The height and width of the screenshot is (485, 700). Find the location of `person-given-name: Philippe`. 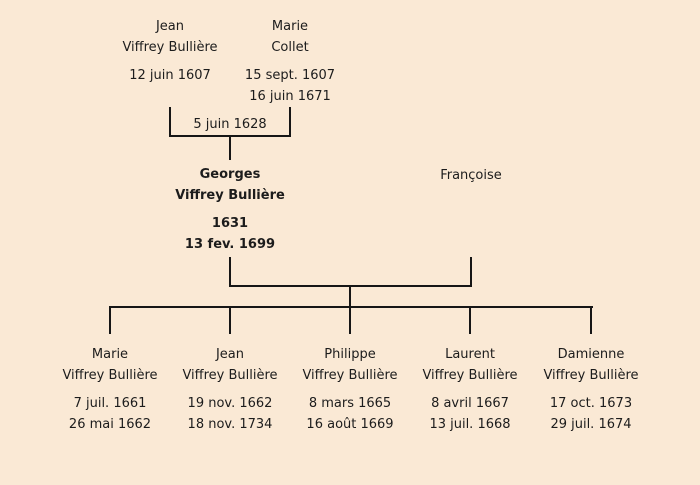

person-given-name: Philippe is located at coordinates (350, 354).